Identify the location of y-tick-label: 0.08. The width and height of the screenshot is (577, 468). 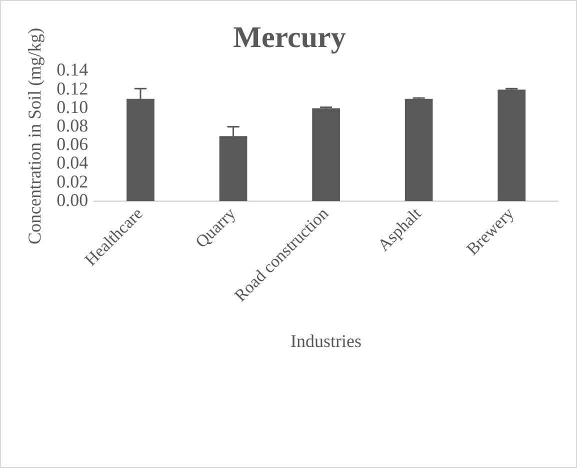
(72, 126).